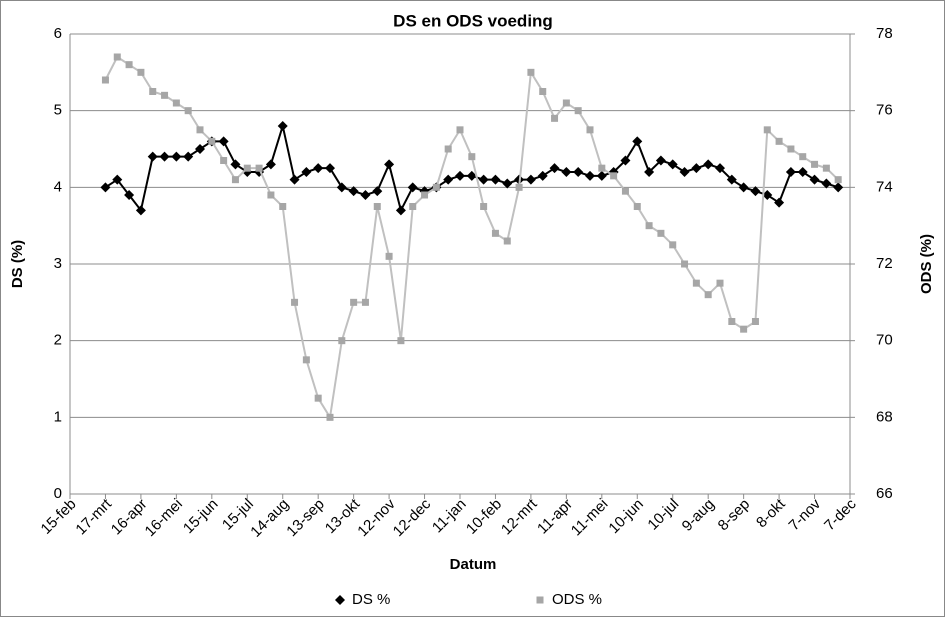 The image size is (945, 622). Describe the element at coordinates (58, 416) in the screenshot. I see `y-tick-label: 1` at that location.